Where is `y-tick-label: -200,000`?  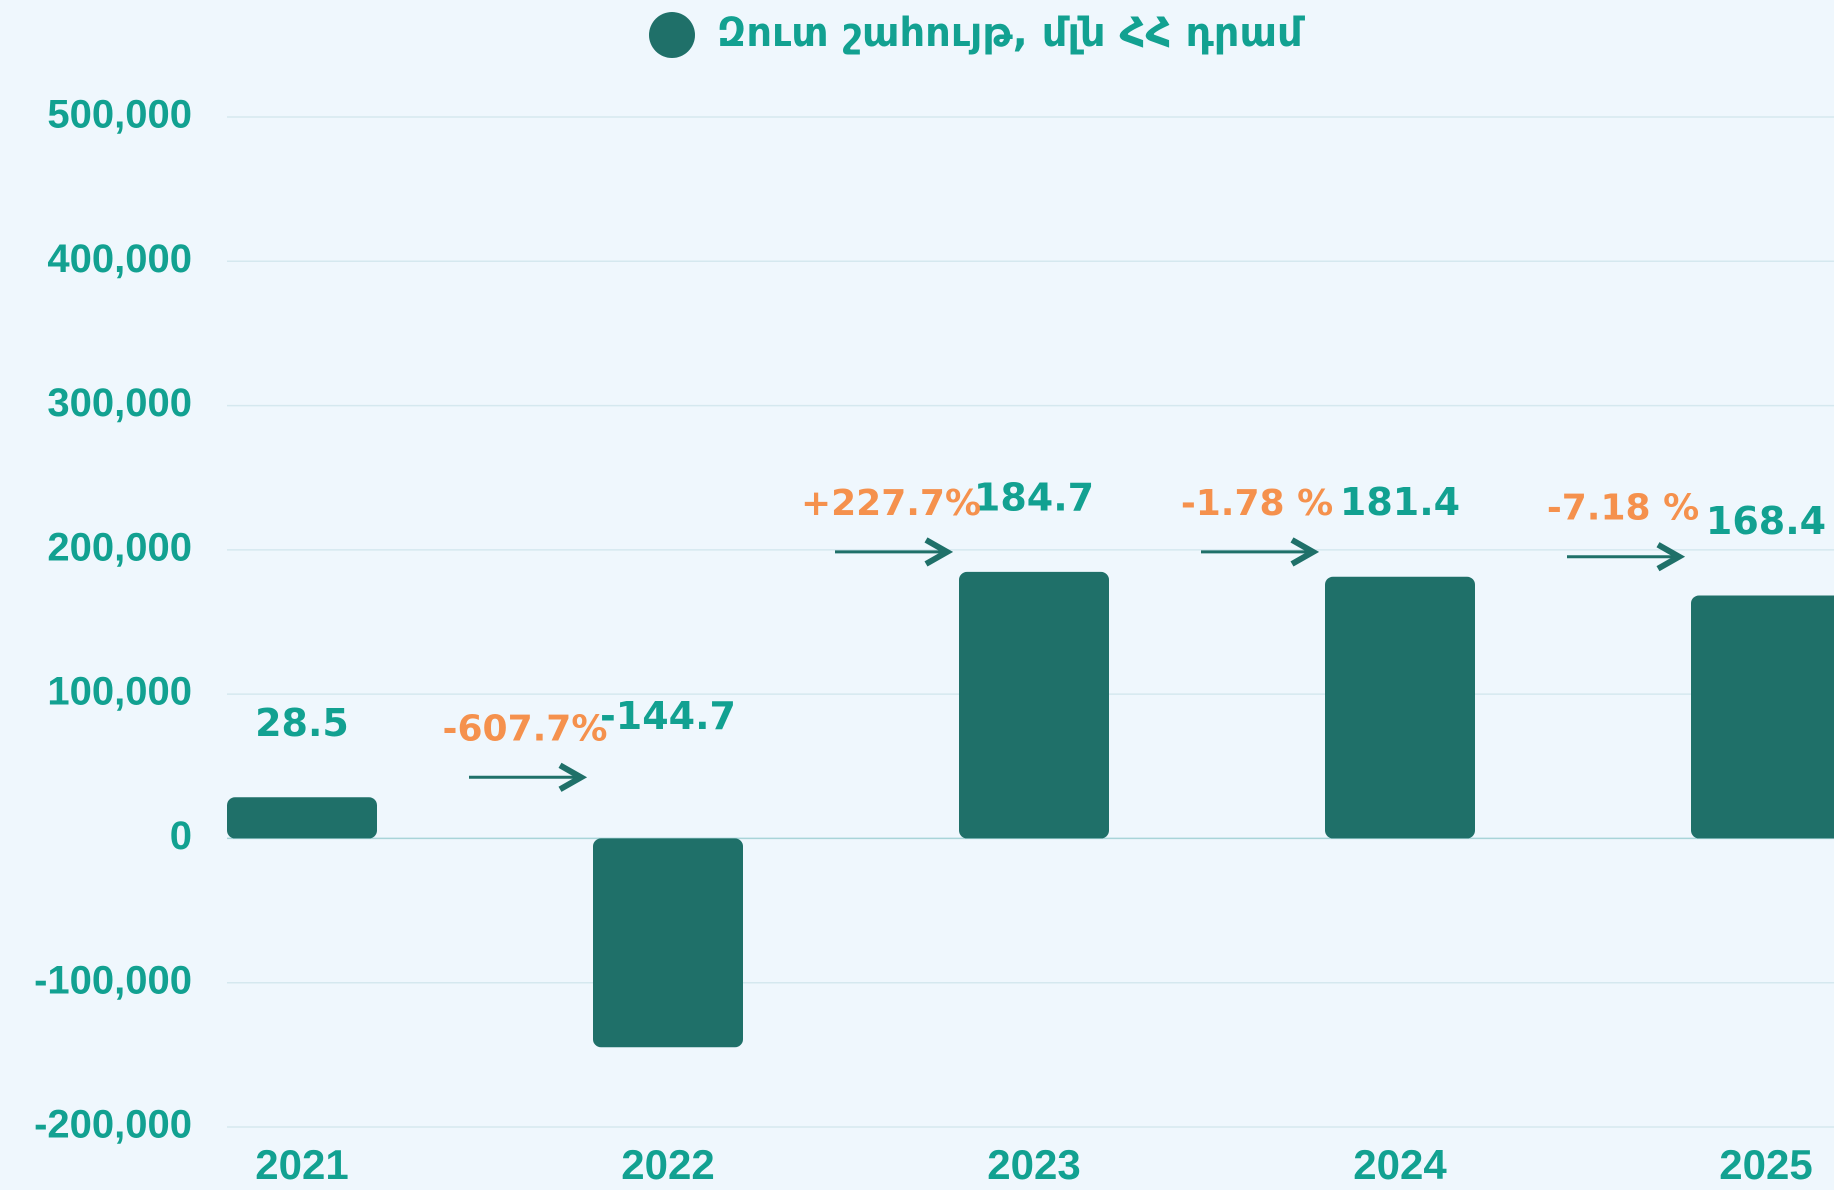
y-tick-label: -200,000 is located at coordinates (113, 1125).